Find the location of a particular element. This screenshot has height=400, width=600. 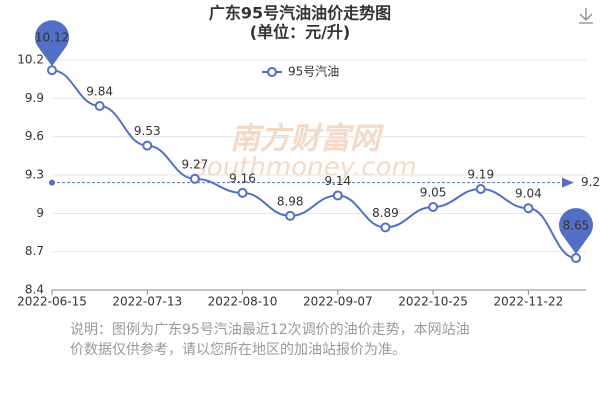

x-tick-label: 2022-07-13 is located at coordinates (147, 302).